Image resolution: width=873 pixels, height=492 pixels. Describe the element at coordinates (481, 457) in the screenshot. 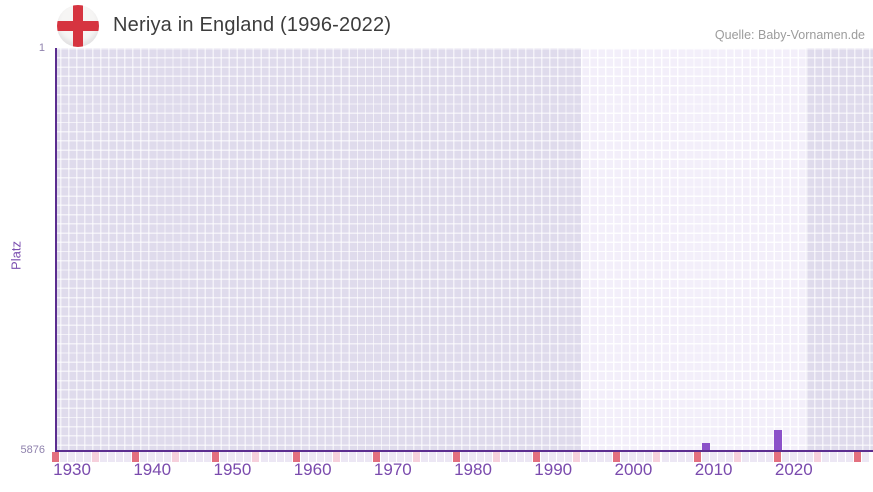

I see `year-marker-1981` at that location.